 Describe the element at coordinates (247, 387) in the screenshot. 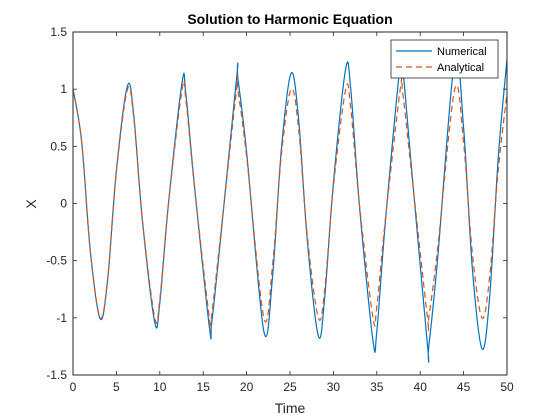

I see `x-tick-label: 20` at that location.